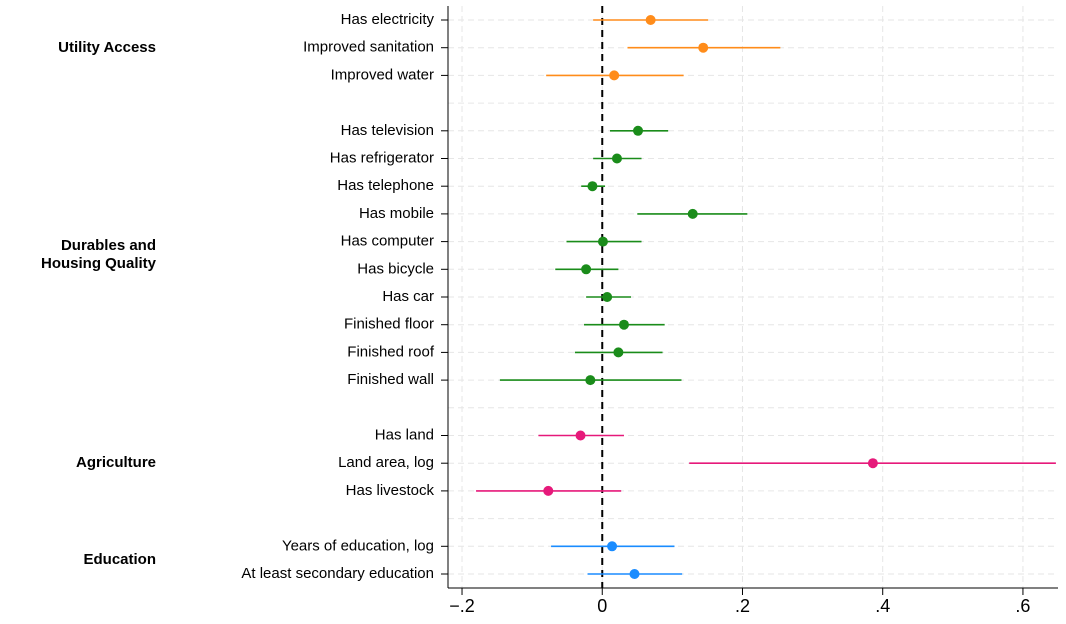 The width and height of the screenshot is (1066, 624). What do you see at coordinates (386, 462) in the screenshot?
I see `y-tick-label: Land area, log` at bounding box center [386, 462].